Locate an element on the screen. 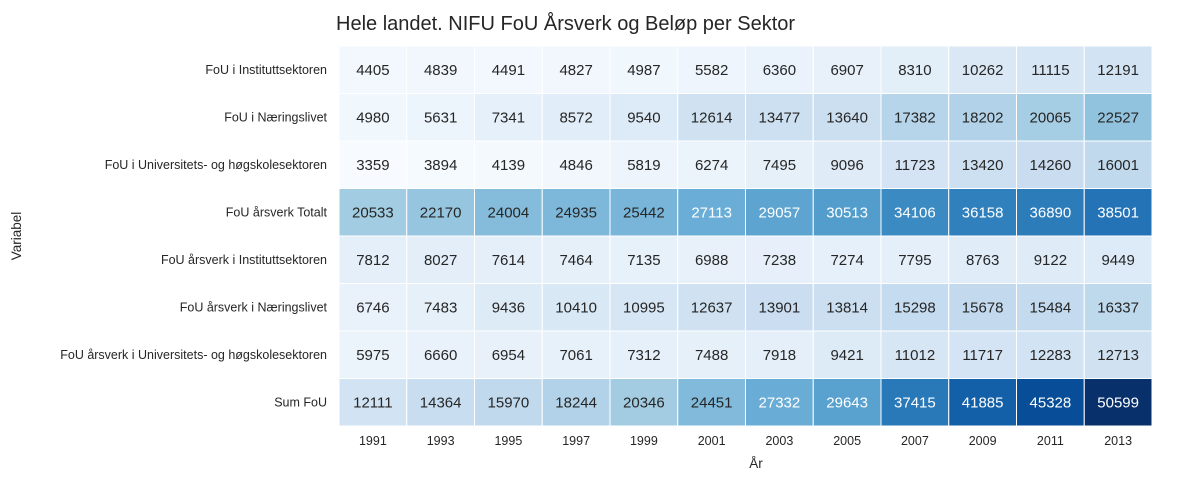  cell-value-label: 7274 is located at coordinates (846, 260).